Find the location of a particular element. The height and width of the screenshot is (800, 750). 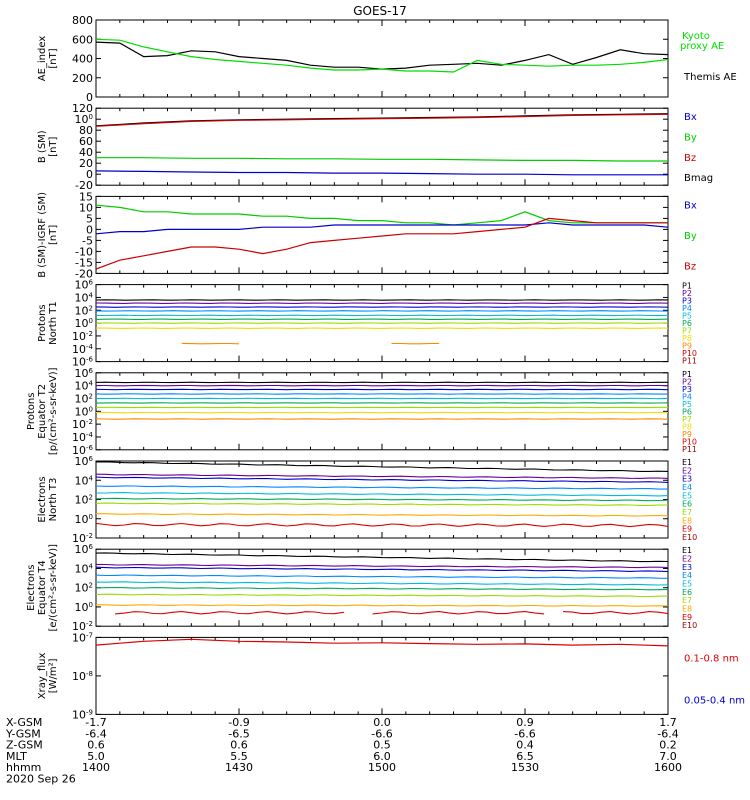

row-value: 0.0 is located at coordinates (382, 722).